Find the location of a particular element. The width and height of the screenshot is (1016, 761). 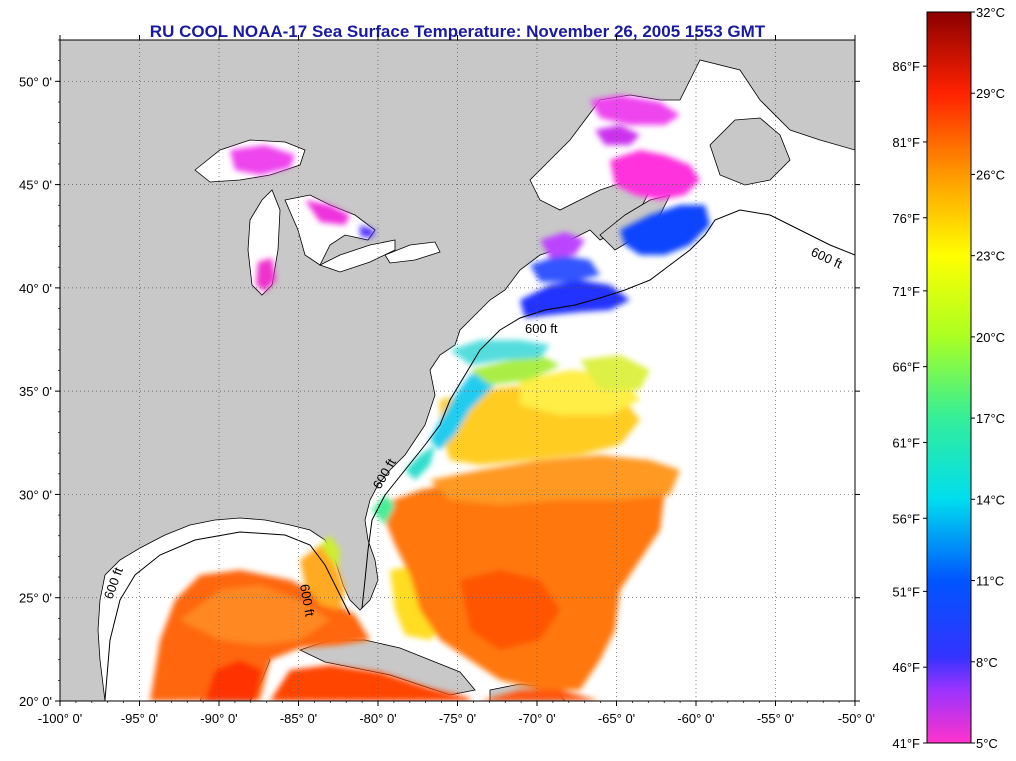

land-newfoundland is located at coordinates (750, 151).